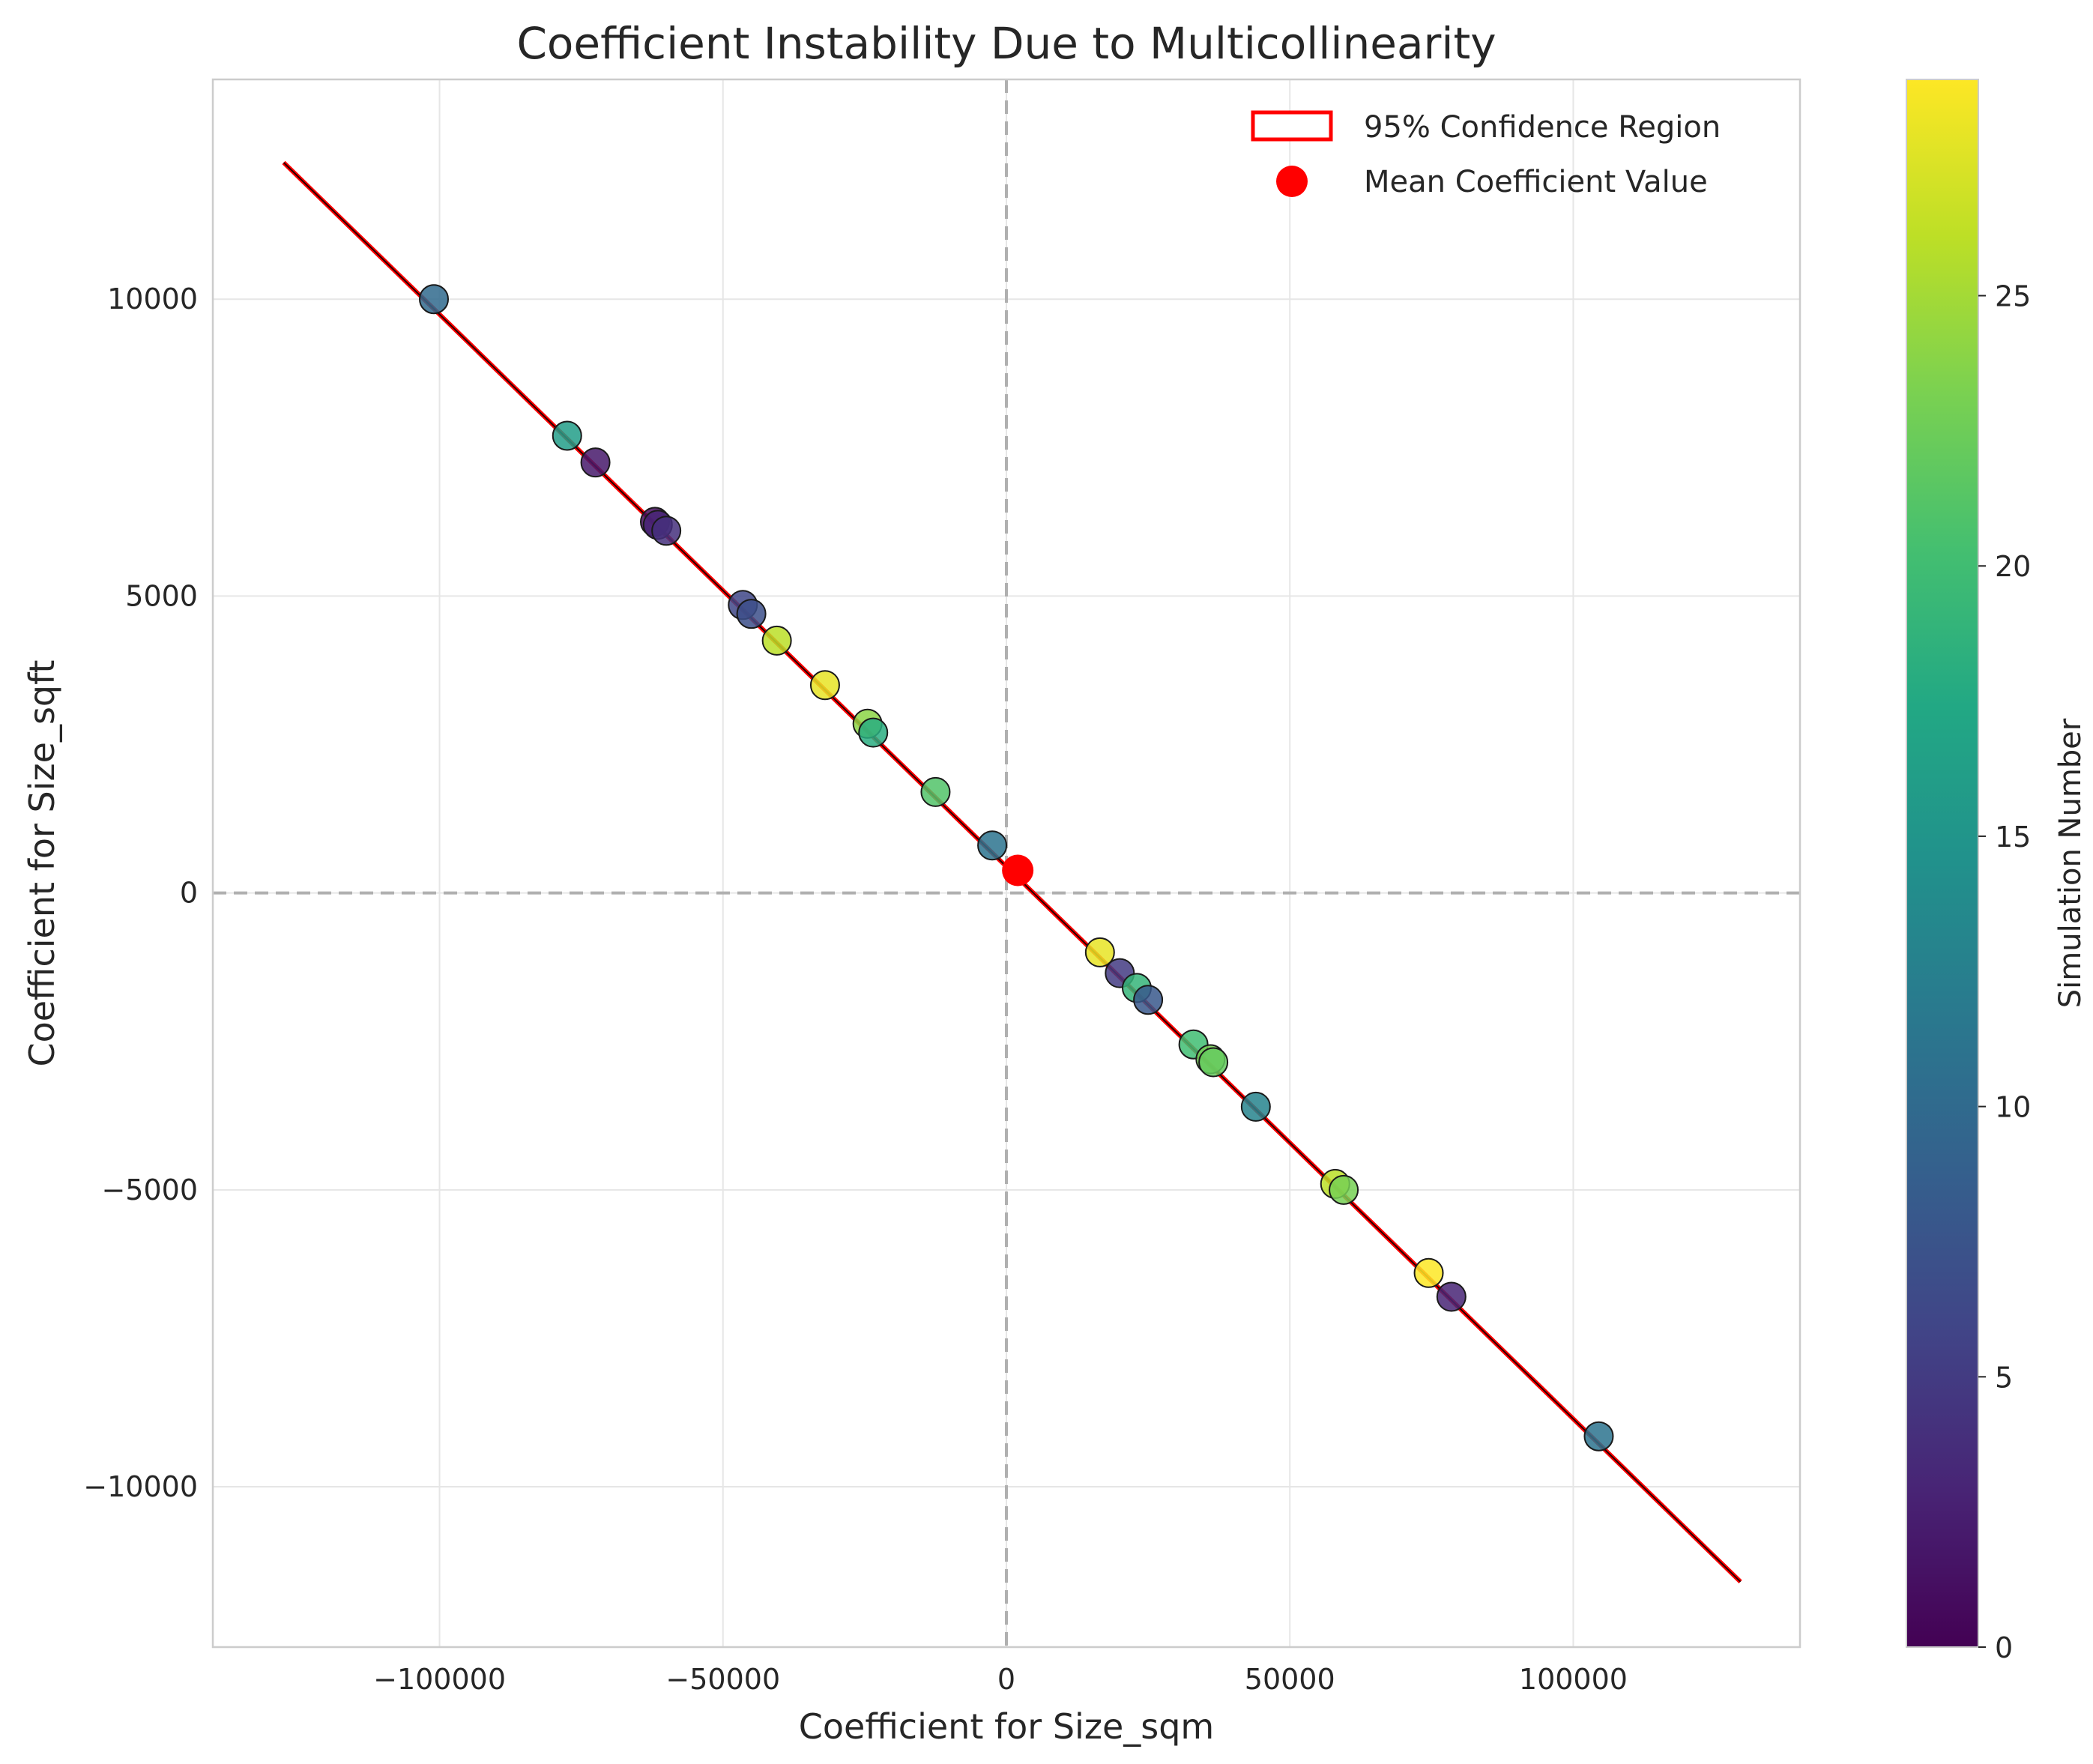  I want to click on colorbar-ticks: 0 5 10 15 20 25, so click(2004, 972).